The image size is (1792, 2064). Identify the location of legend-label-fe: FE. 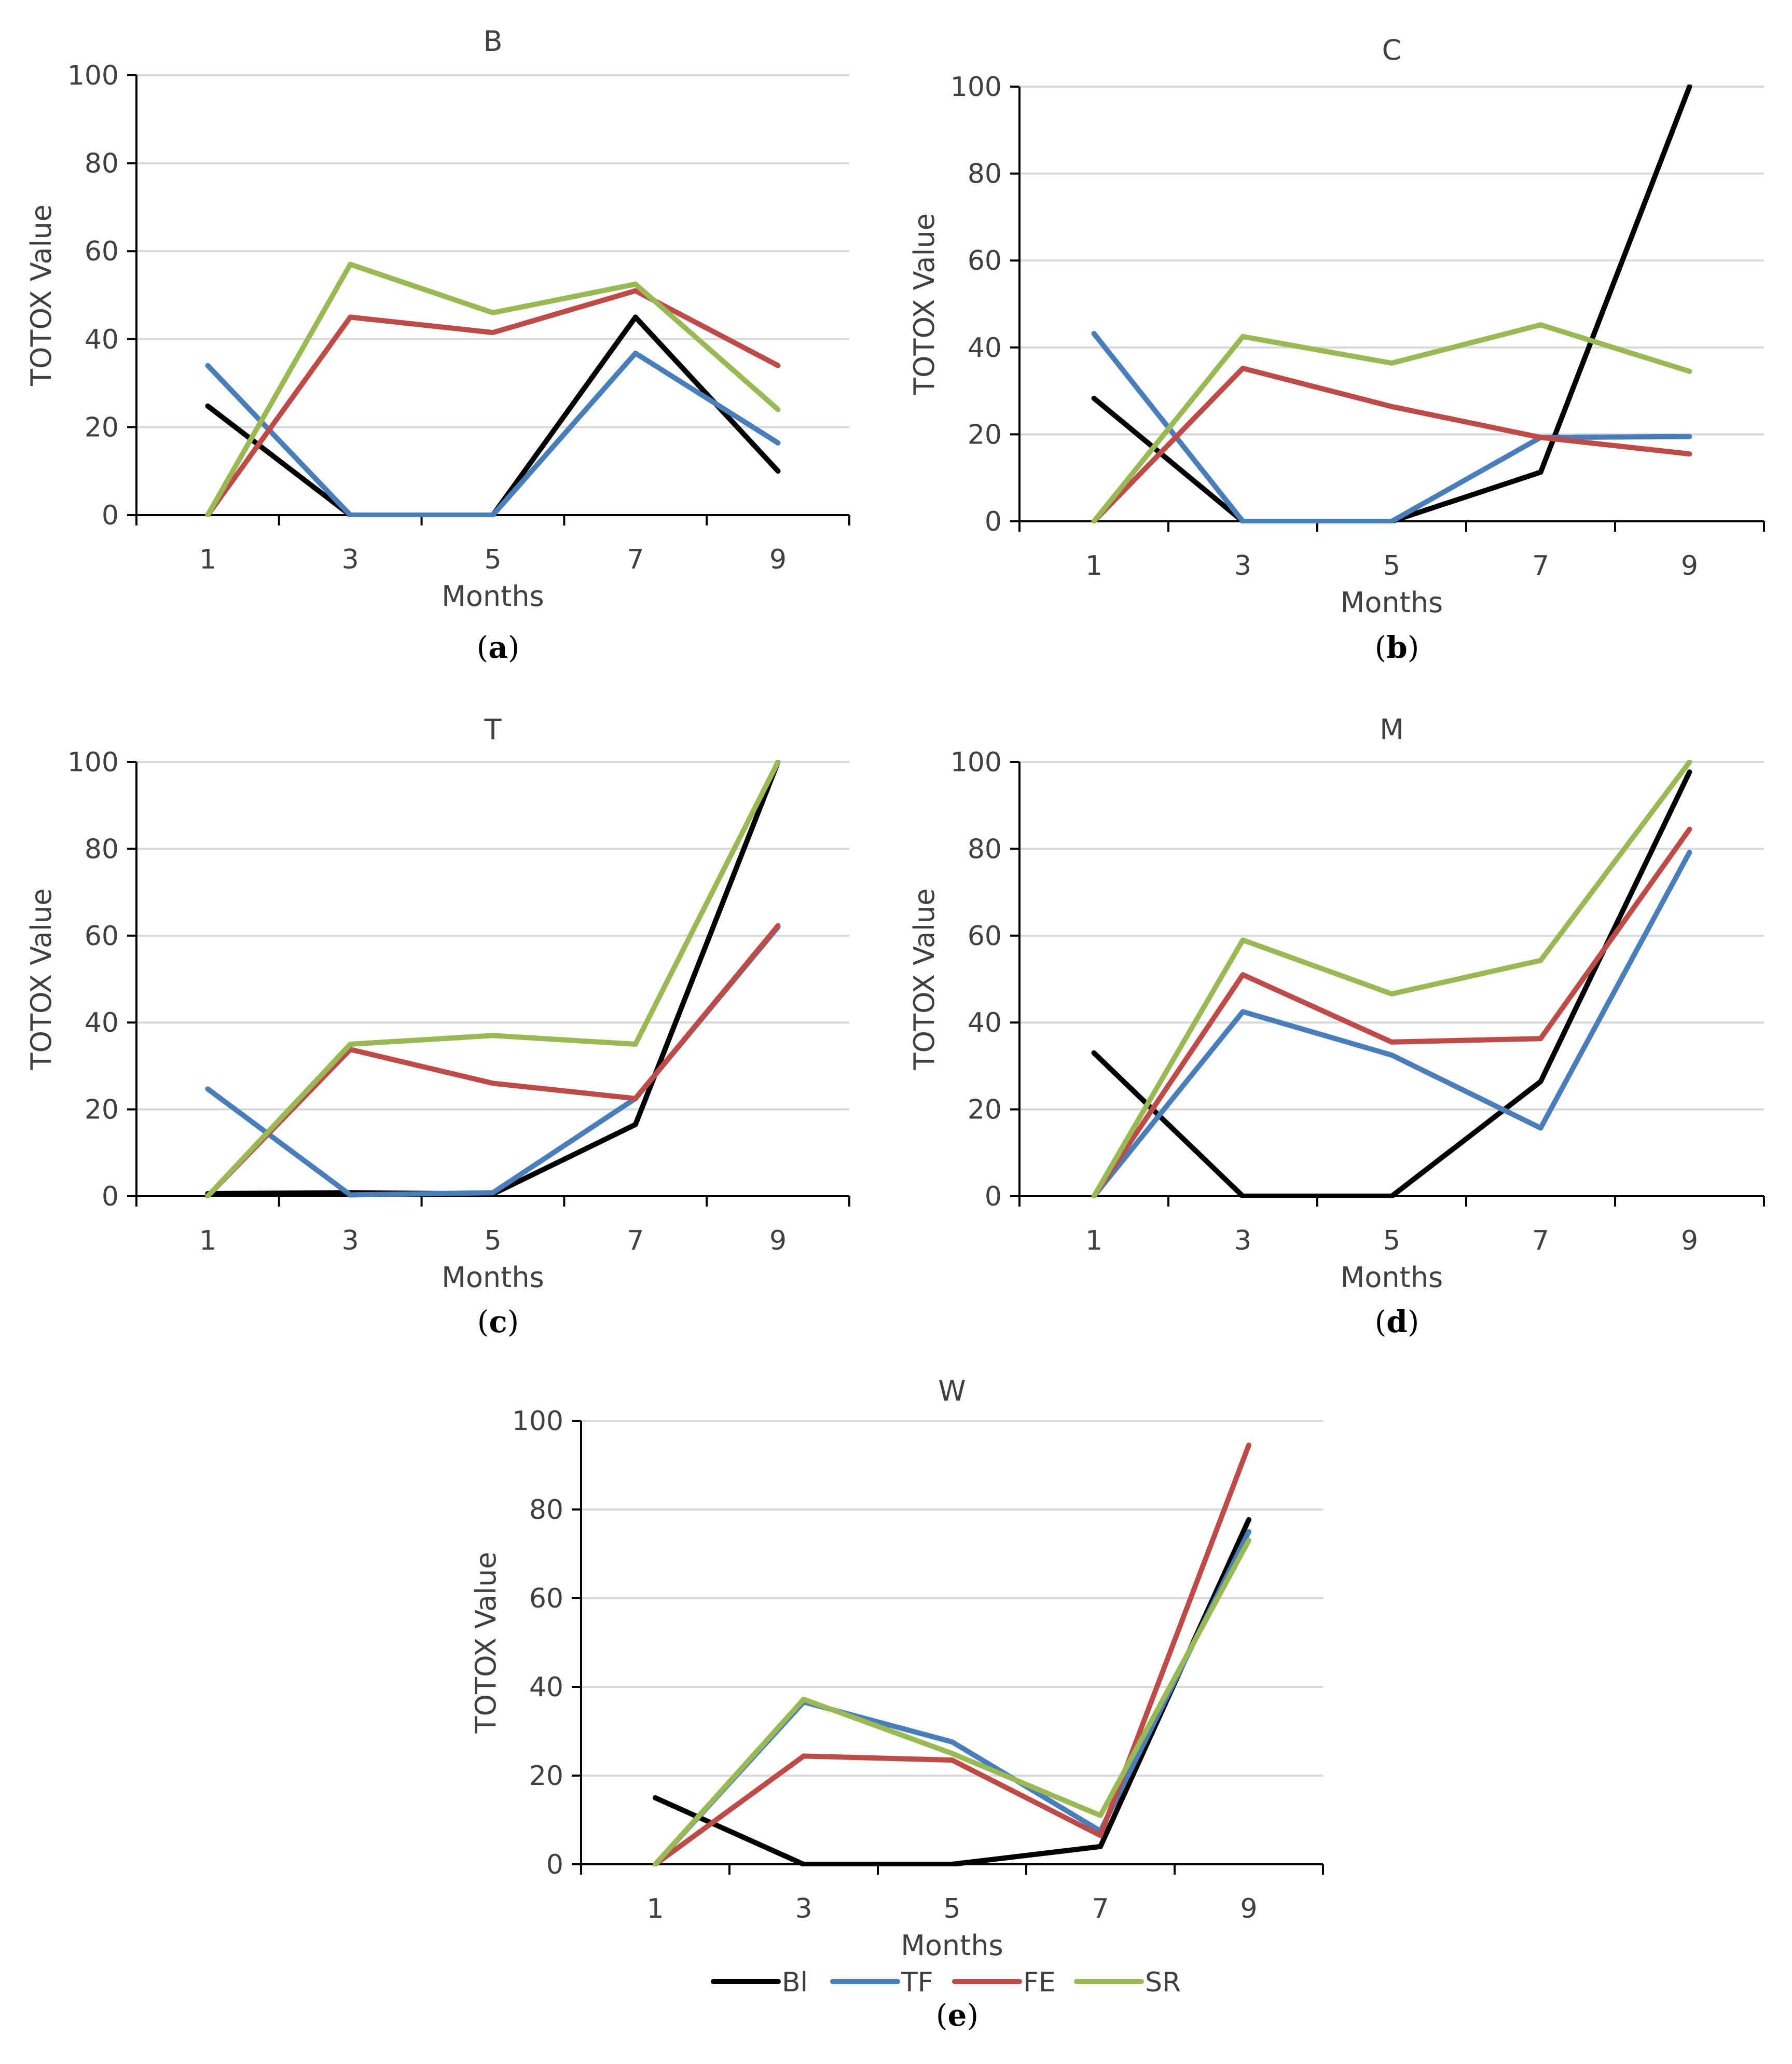
(1039, 1982).